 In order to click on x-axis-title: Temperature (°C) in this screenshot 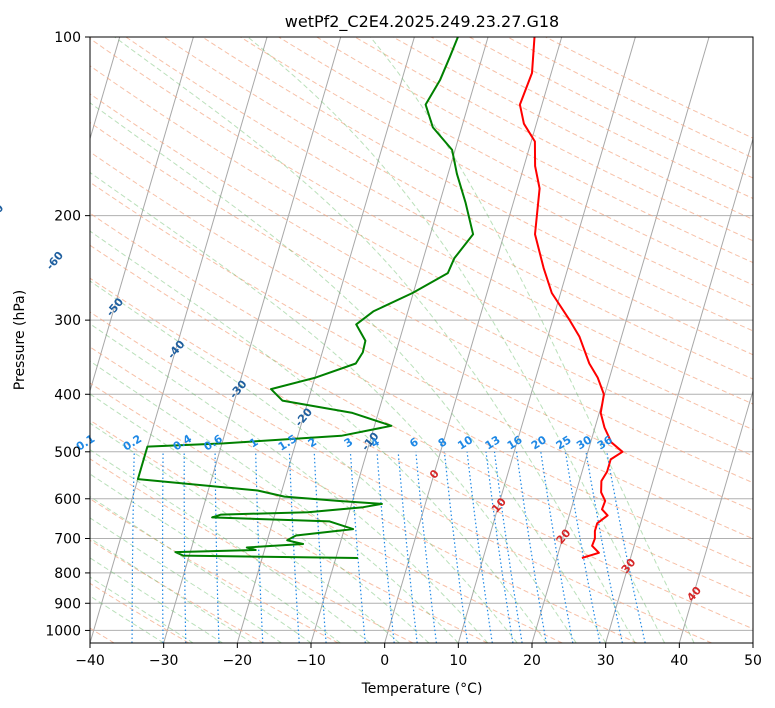, I will do `click(422, 689)`.